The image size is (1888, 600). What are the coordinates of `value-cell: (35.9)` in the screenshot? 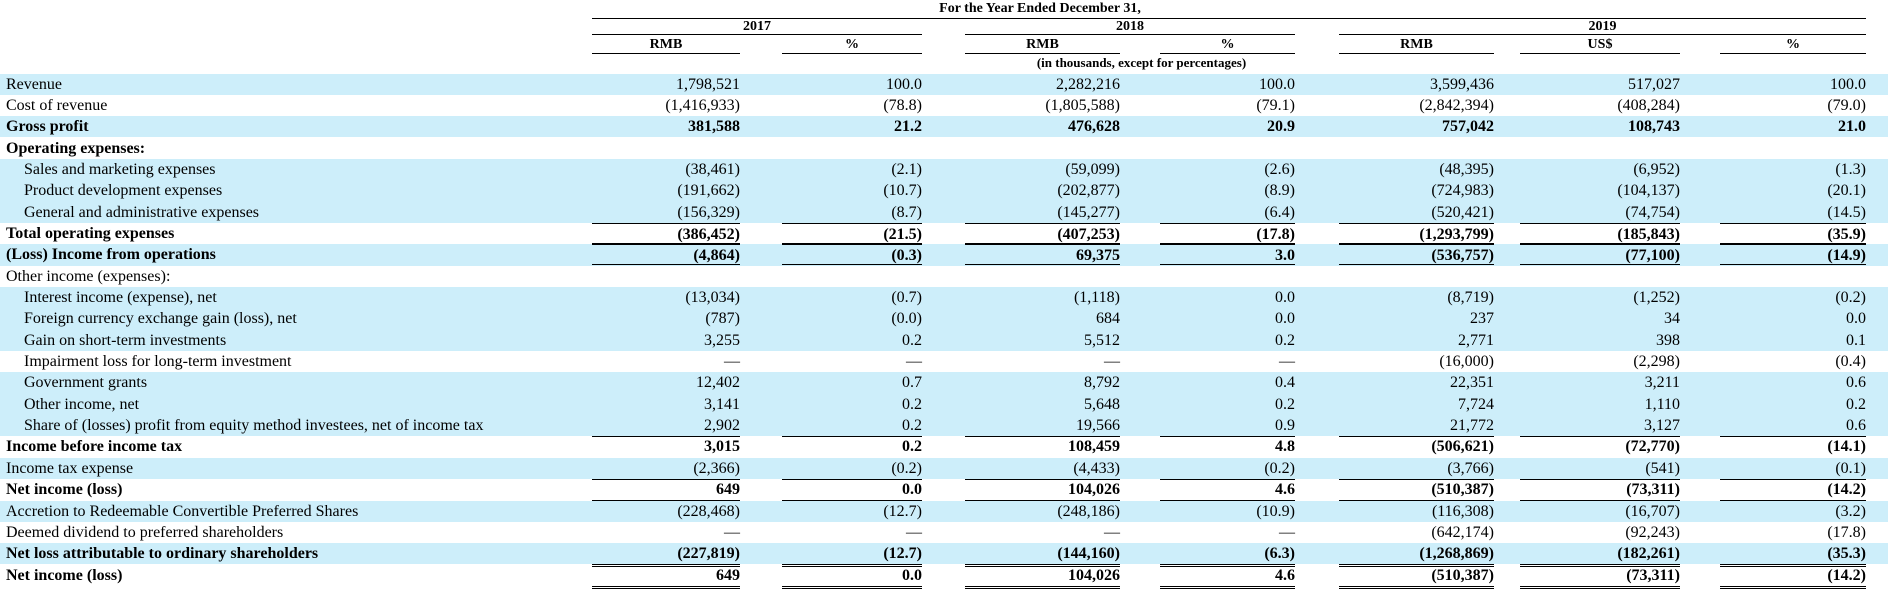 It's located at (1793, 233).